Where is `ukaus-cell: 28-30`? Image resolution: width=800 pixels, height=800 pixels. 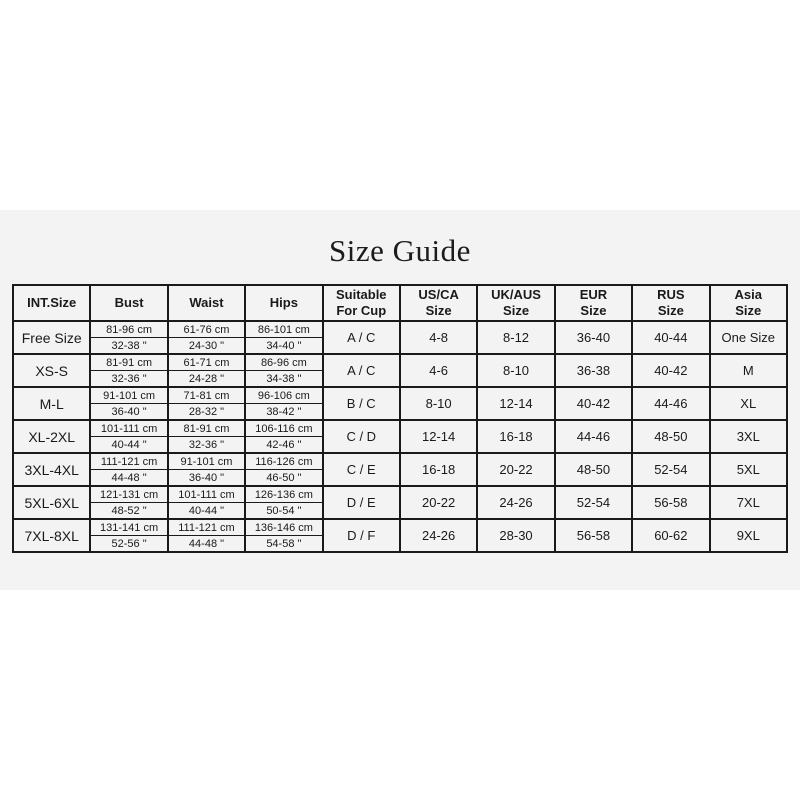
ukaus-cell: 28-30 is located at coordinates (516, 536).